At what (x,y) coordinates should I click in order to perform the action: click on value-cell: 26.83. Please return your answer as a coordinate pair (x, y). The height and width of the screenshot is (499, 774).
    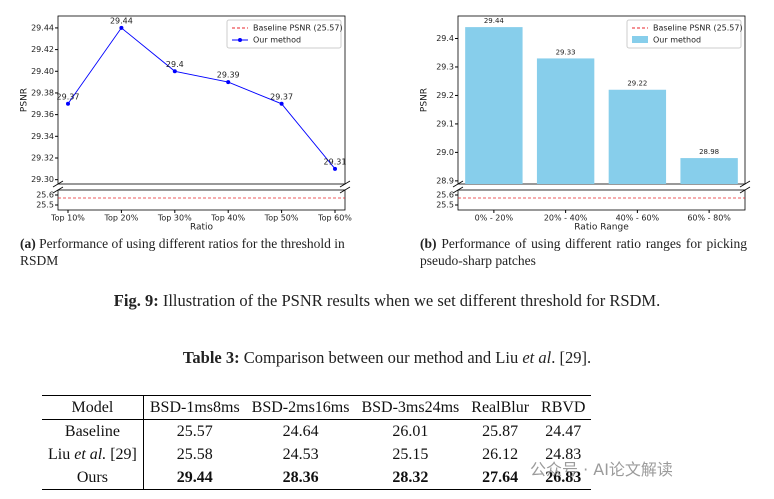
    Looking at the image, I should click on (563, 478).